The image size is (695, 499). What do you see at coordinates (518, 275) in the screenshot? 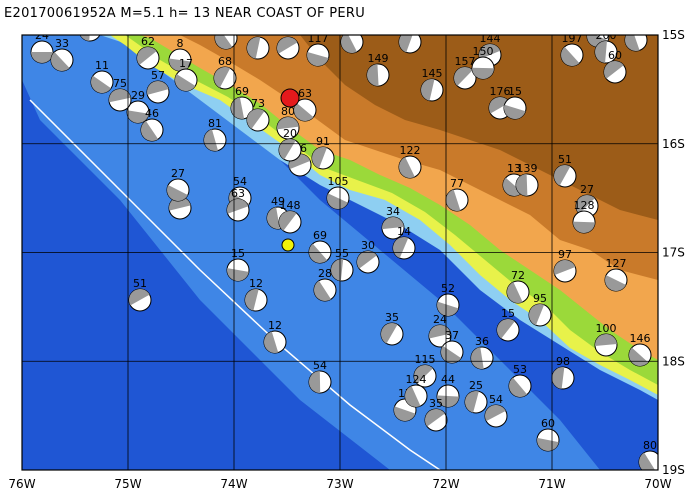
I see `event-depth-label: 72` at bounding box center [518, 275].